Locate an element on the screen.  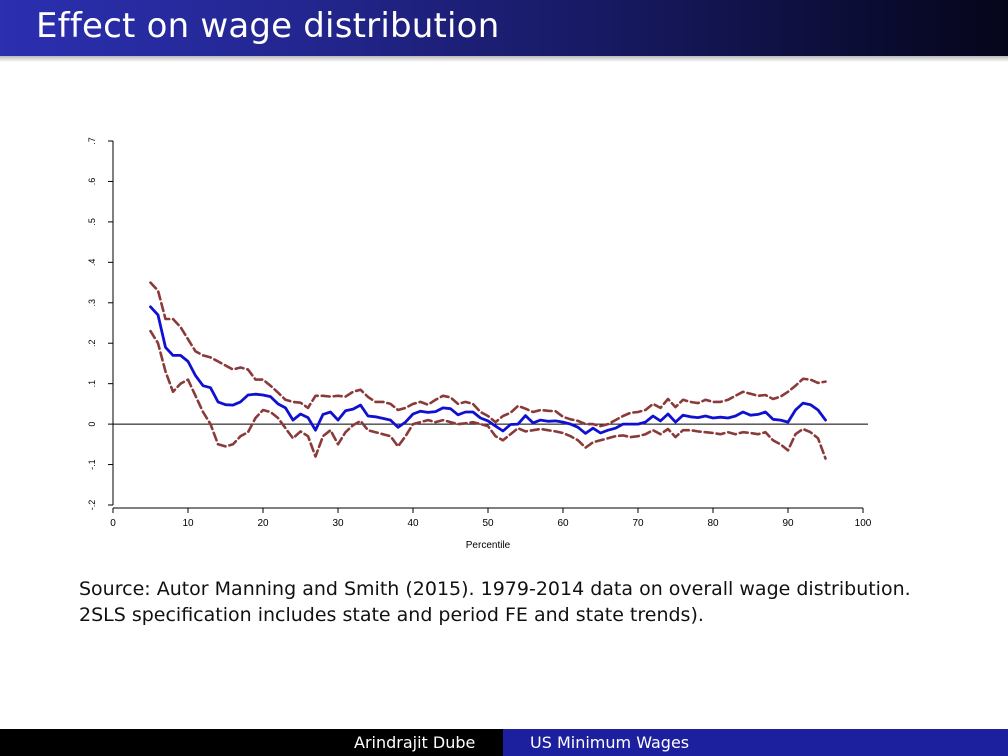
x-tick-label: 30 is located at coordinates (338, 523).